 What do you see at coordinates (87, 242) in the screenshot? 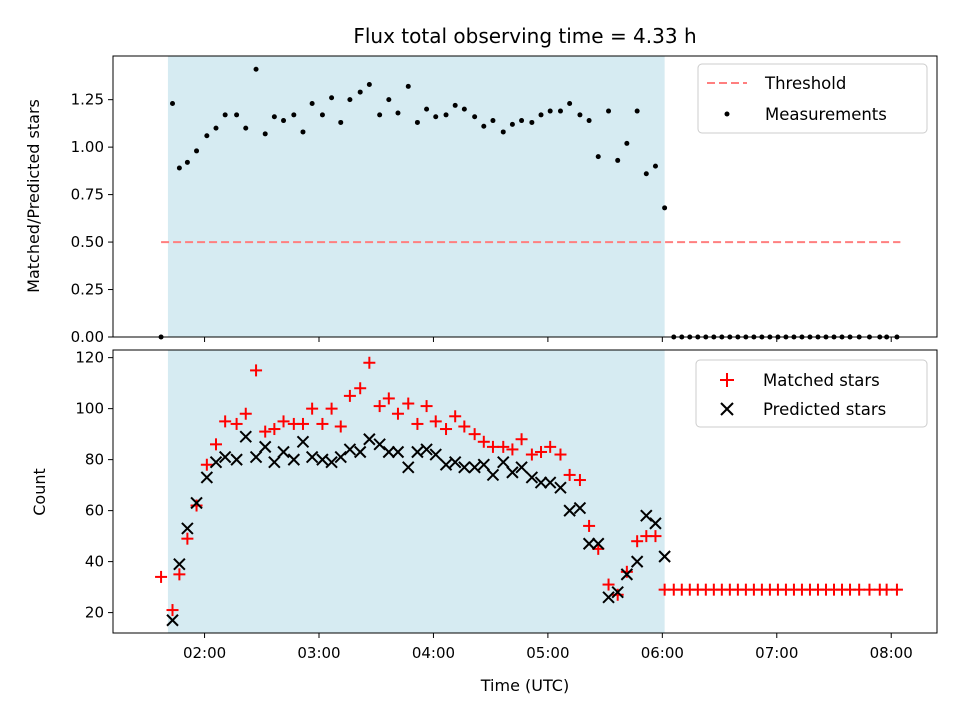
I see `ratio-y-tick-label: 0.50` at bounding box center [87, 242].